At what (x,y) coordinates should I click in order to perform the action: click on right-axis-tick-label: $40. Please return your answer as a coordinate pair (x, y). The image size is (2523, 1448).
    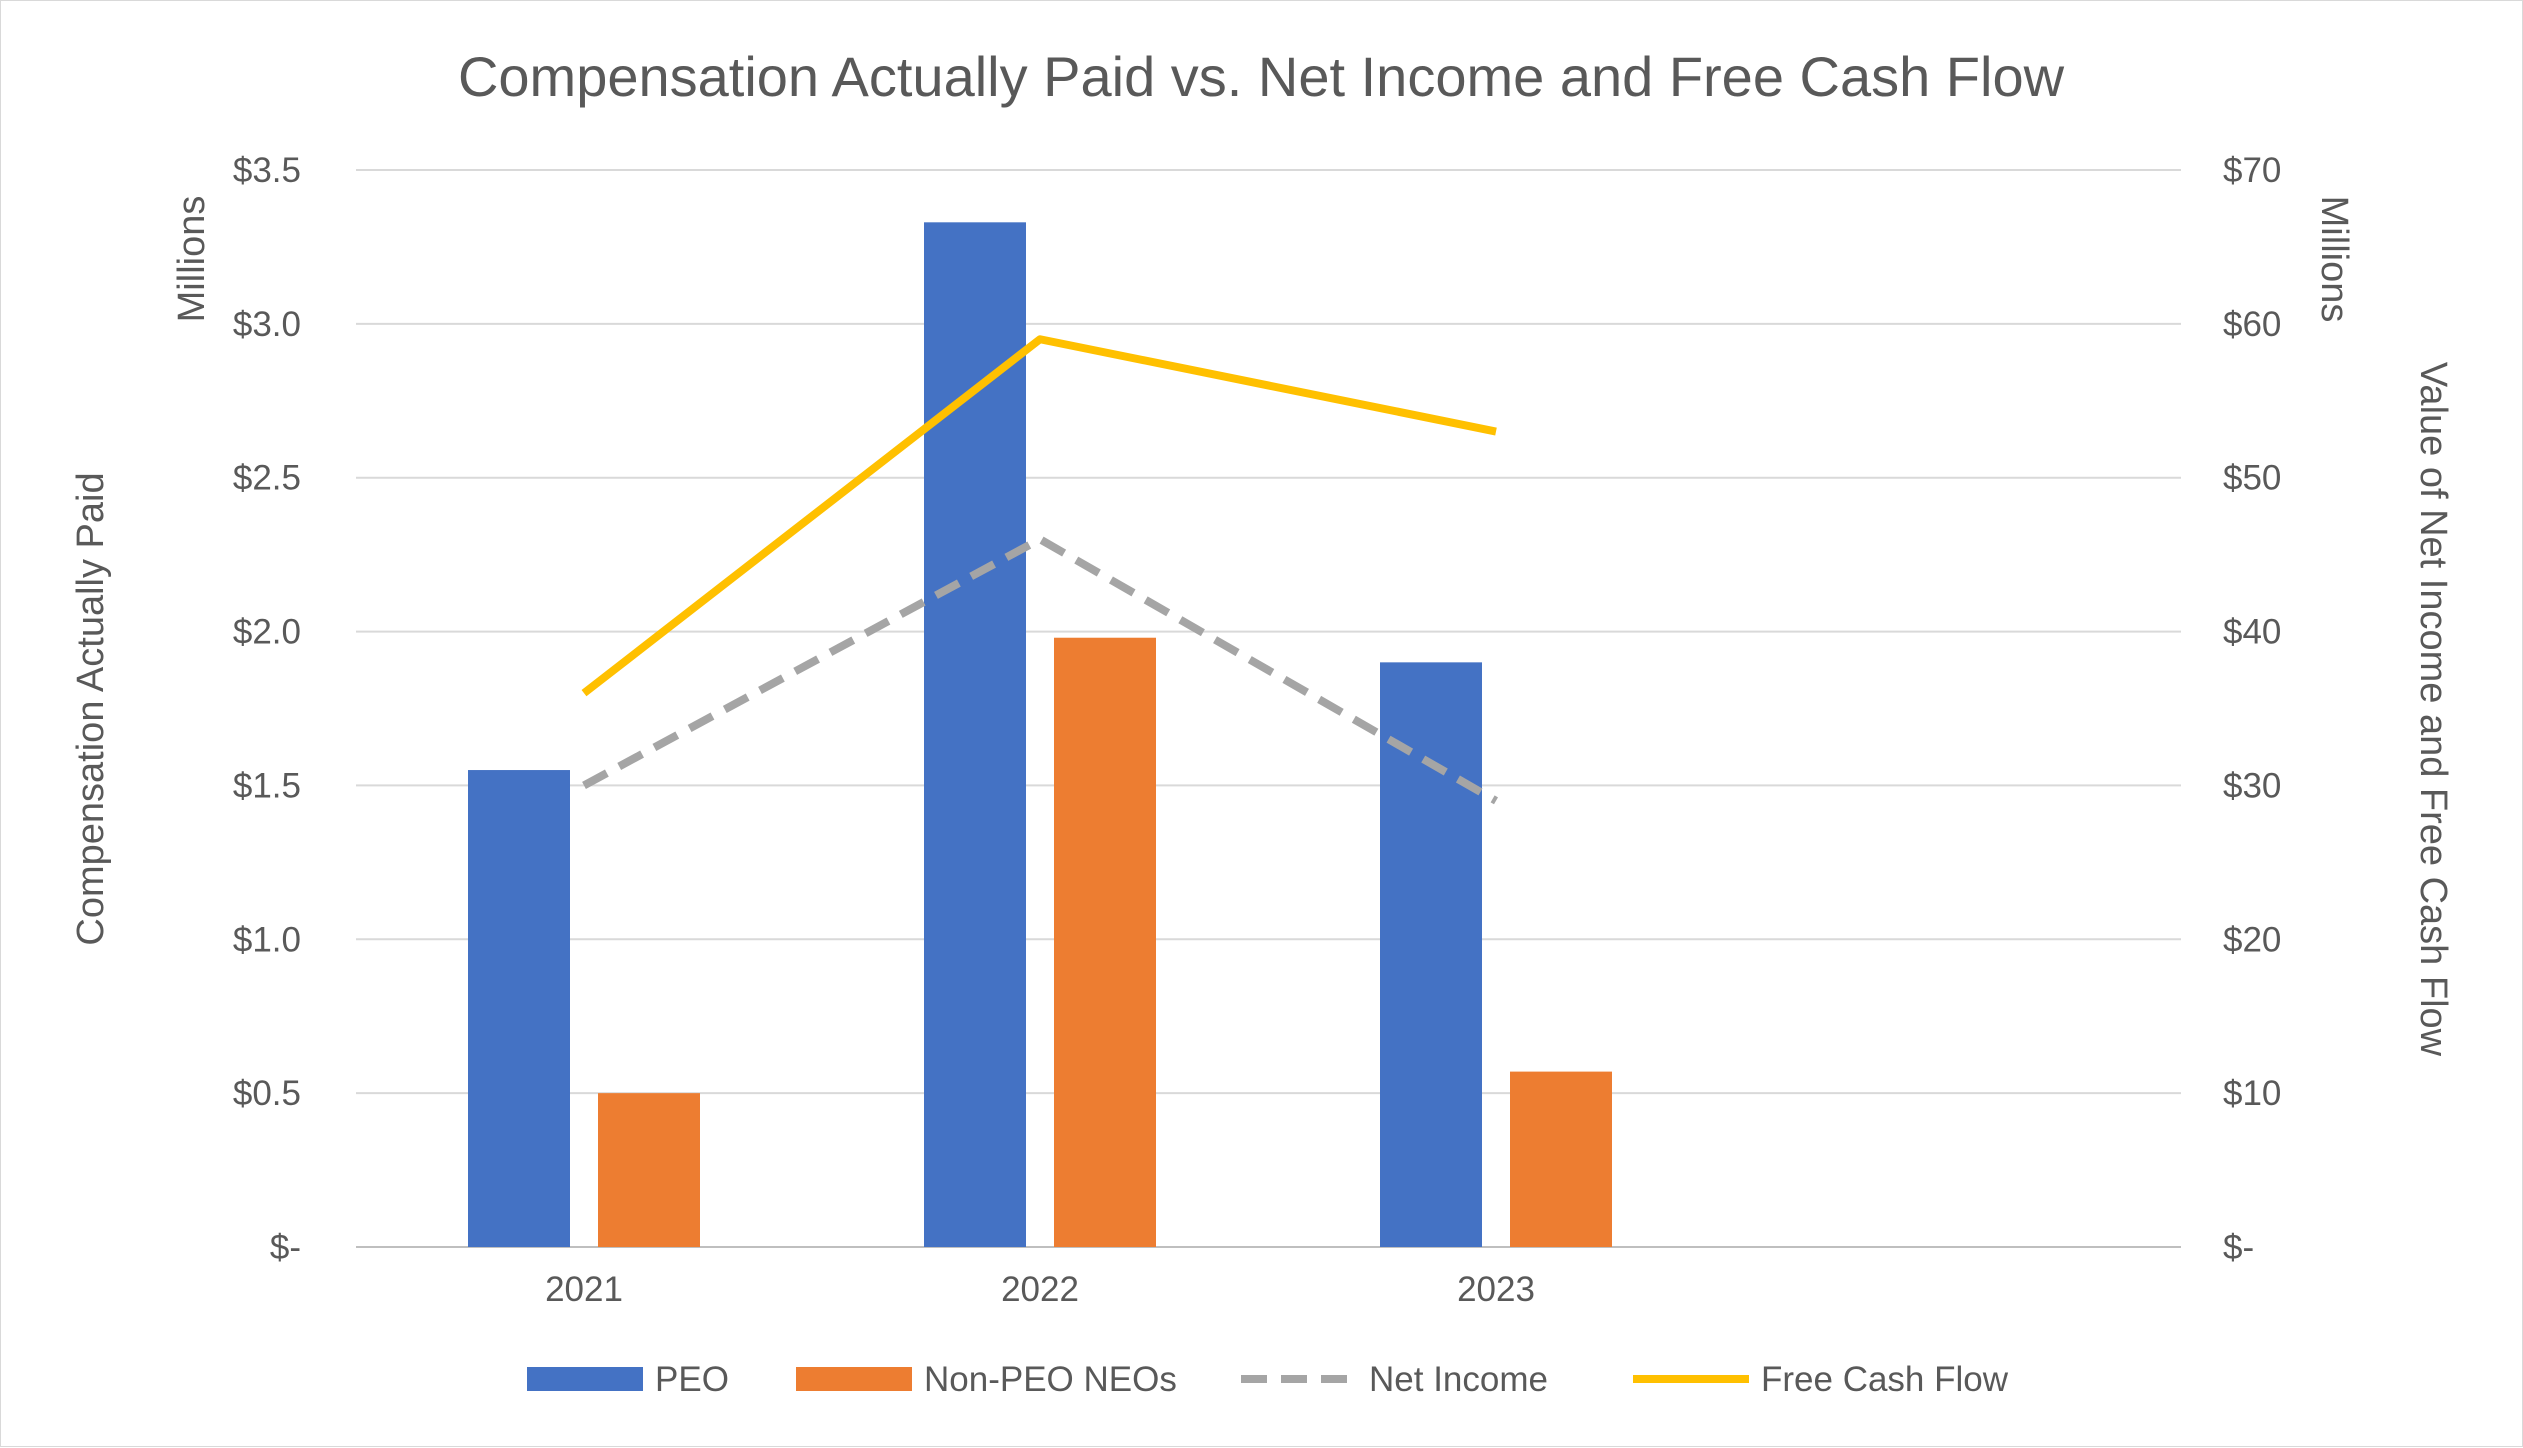
    Looking at the image, I should click on (2252, 632).